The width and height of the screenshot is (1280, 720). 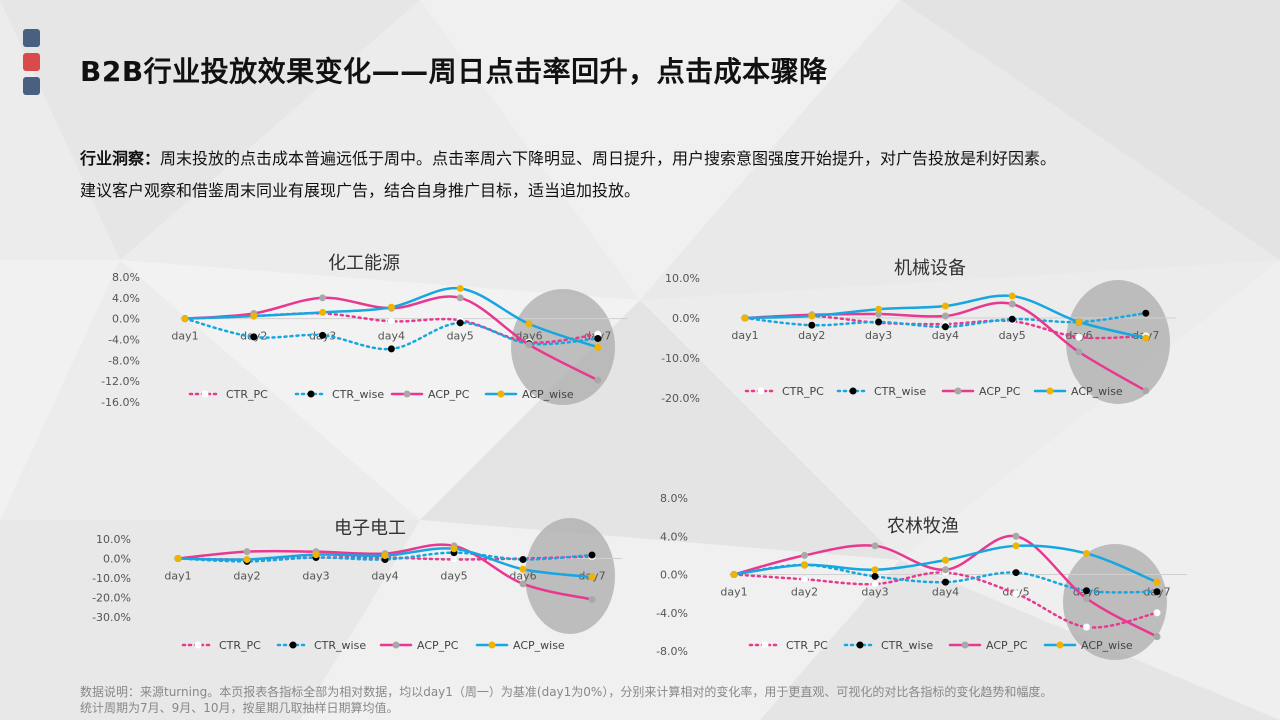 What do you see at coordinates (1115, 602) in the screenshot?
I see `weekend-highlight-circle` at bounding box center [1115, 602].